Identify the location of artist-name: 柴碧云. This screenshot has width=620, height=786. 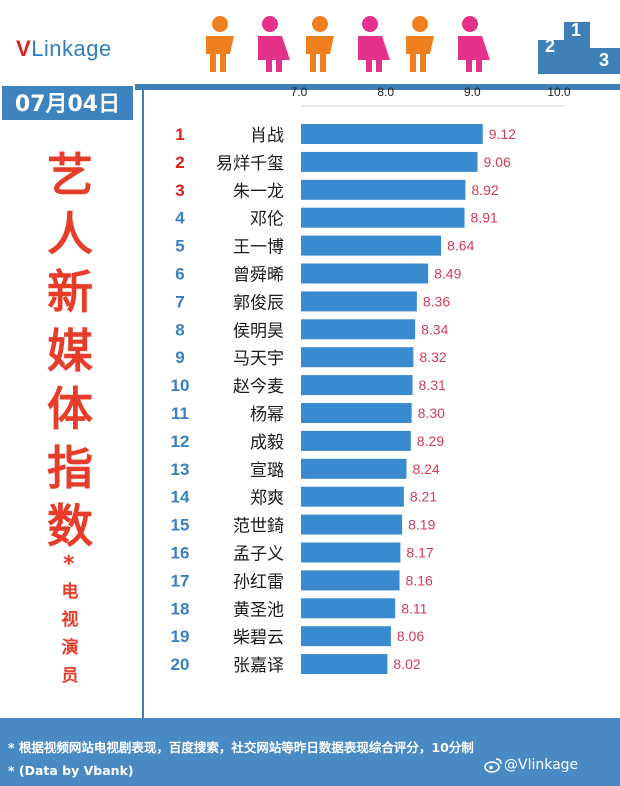
(258, 638).